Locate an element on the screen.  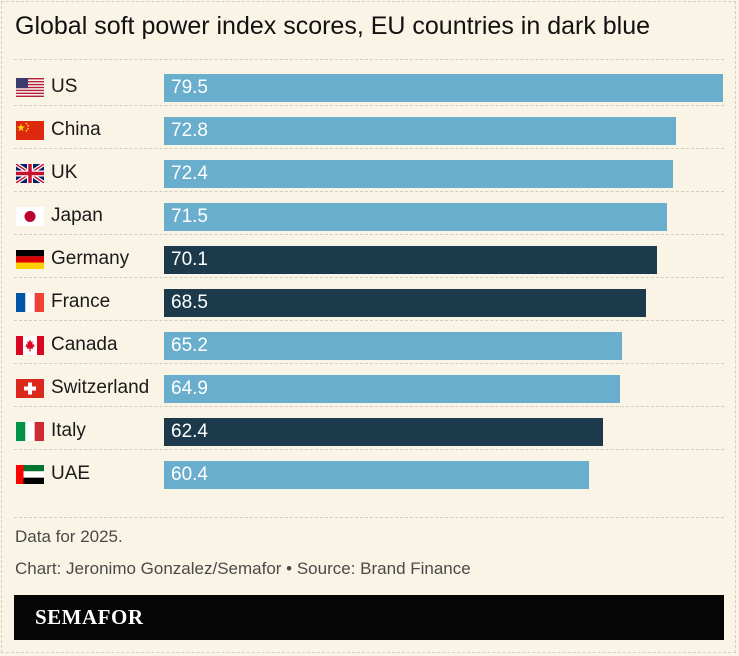
category-label: US is located at coordinates (64, 86).